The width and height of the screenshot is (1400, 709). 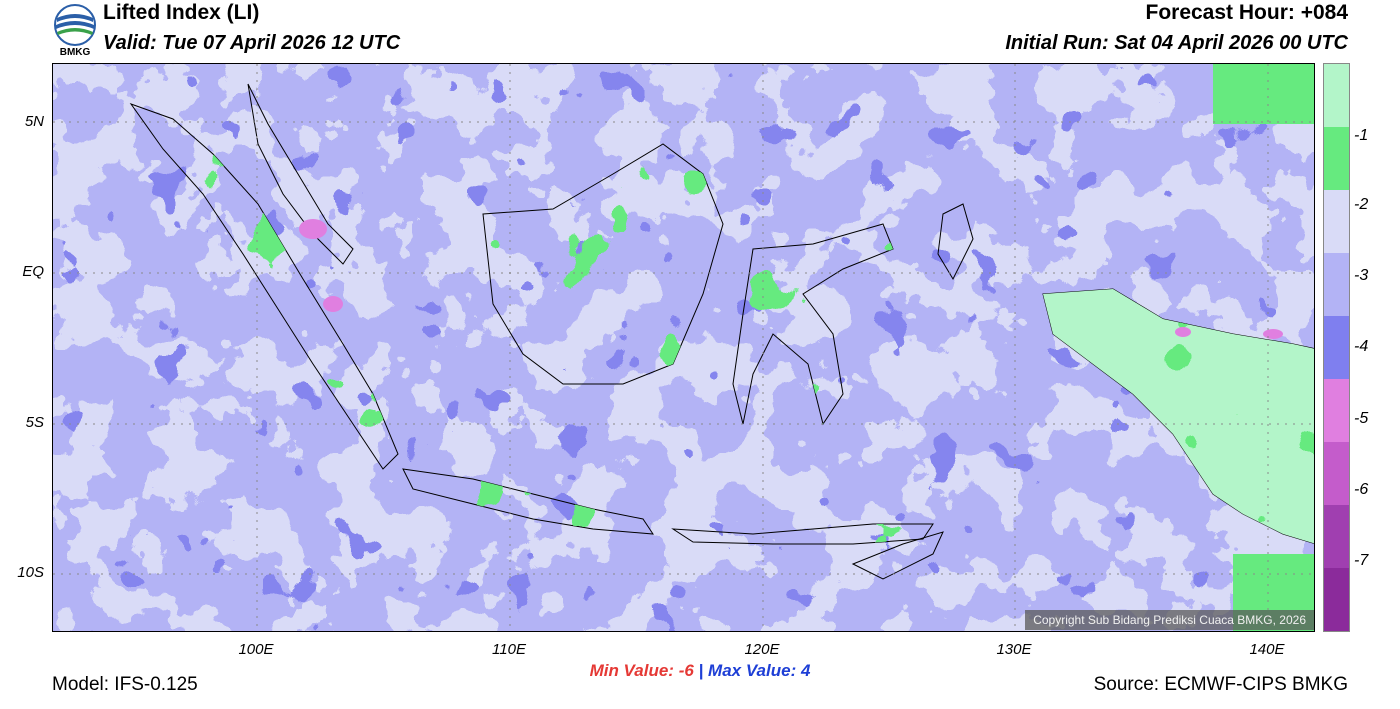 What do you see at coordinates (686, 670) in the screenshot?
I see `min-value: -6` at bounding box center [686, 670].